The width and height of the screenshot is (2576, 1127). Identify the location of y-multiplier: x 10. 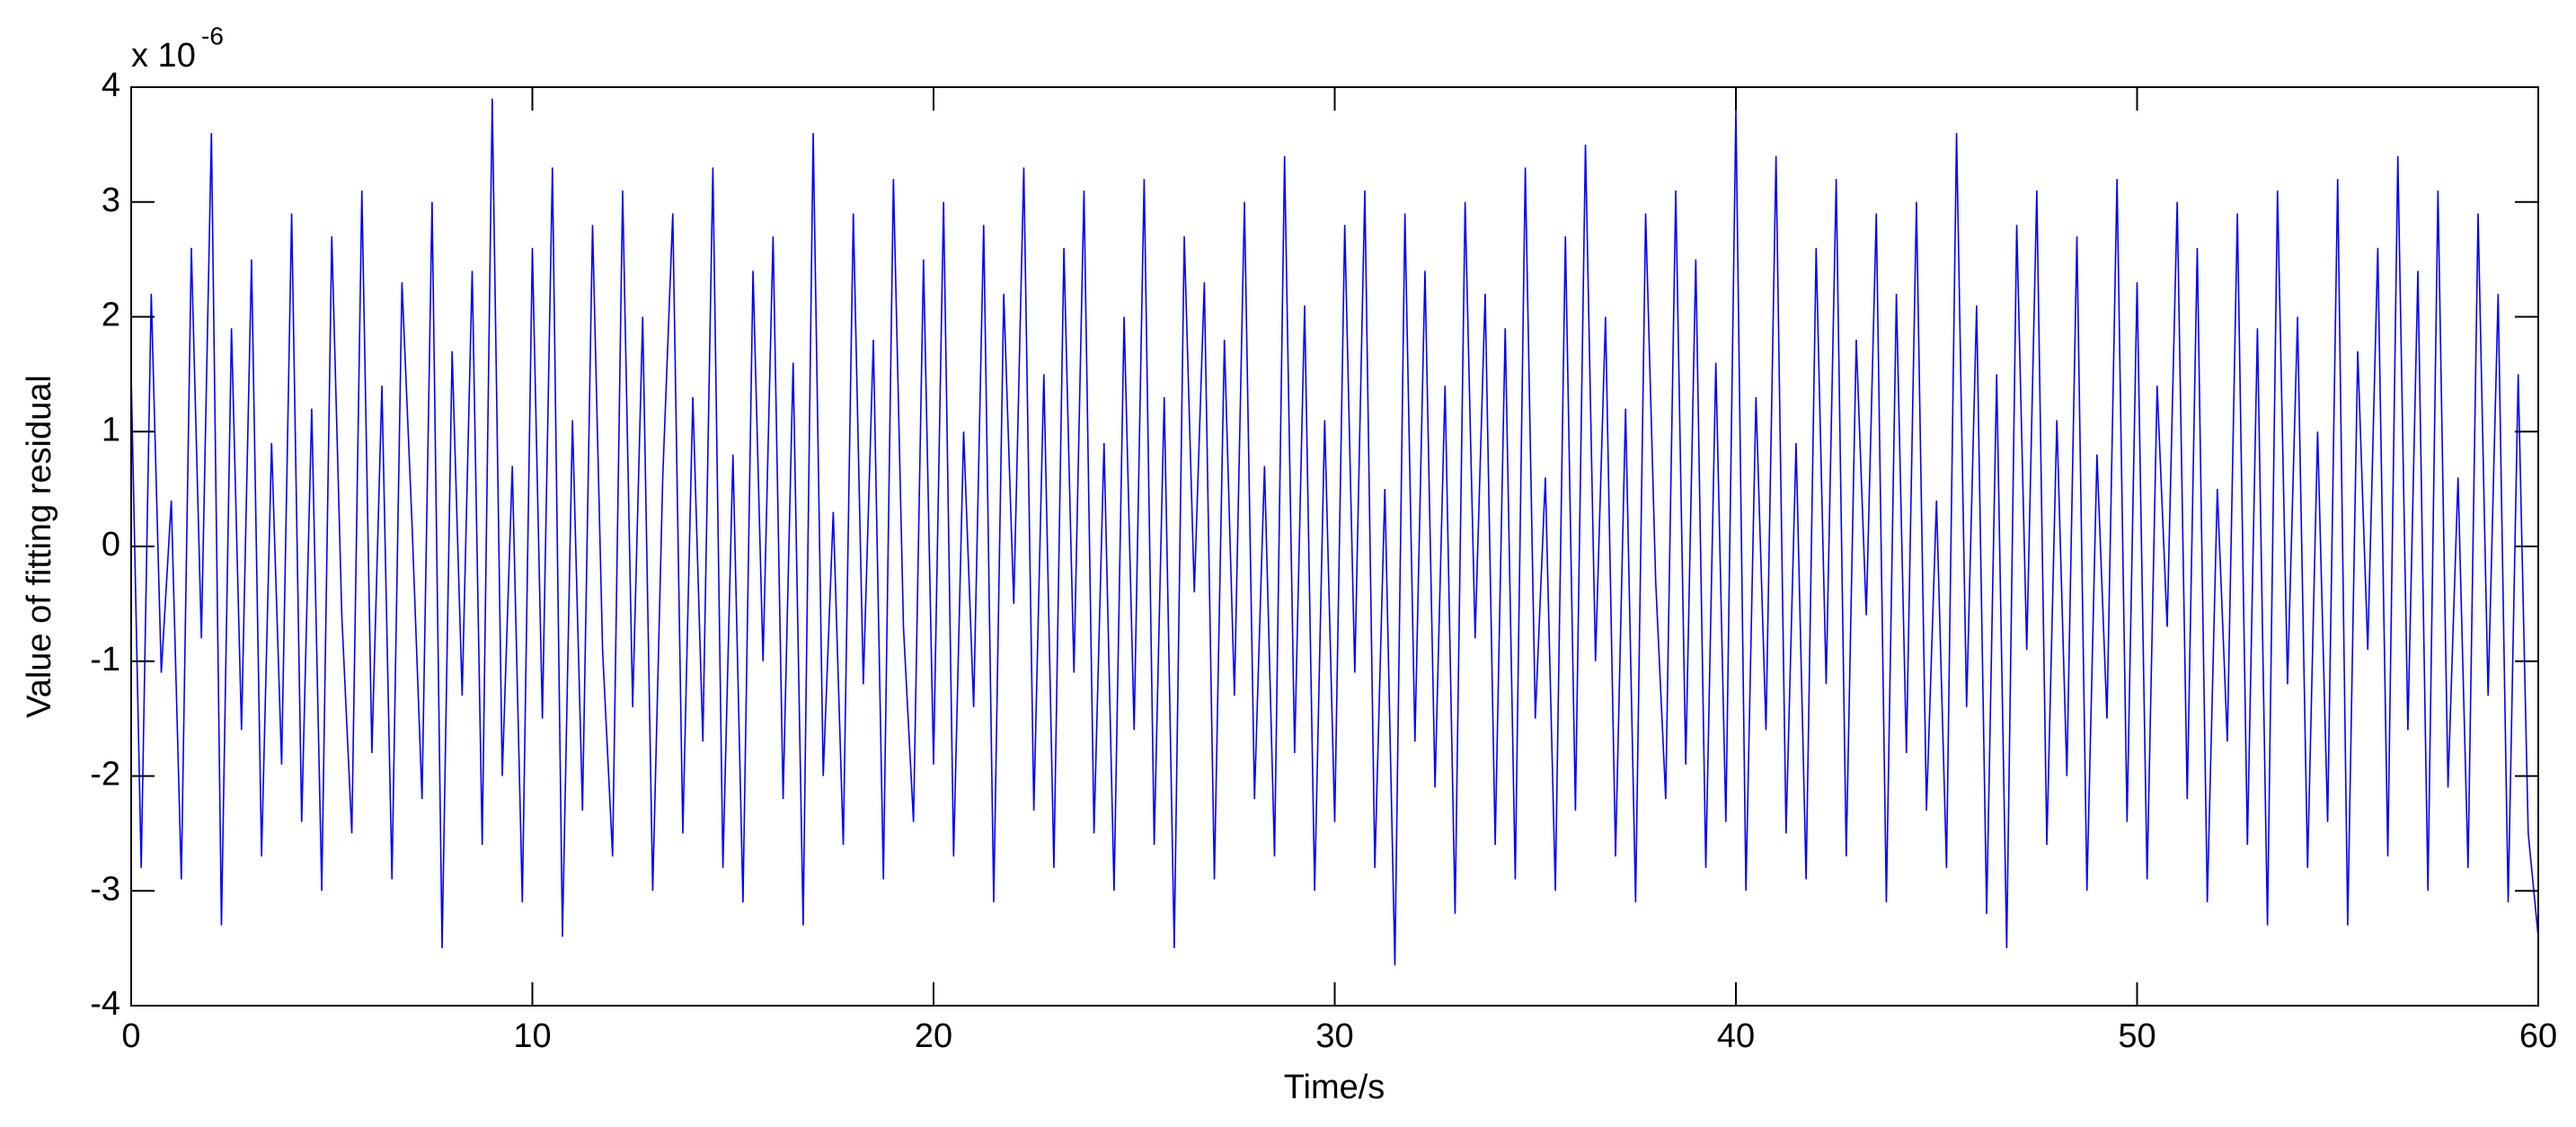
(163, 56).